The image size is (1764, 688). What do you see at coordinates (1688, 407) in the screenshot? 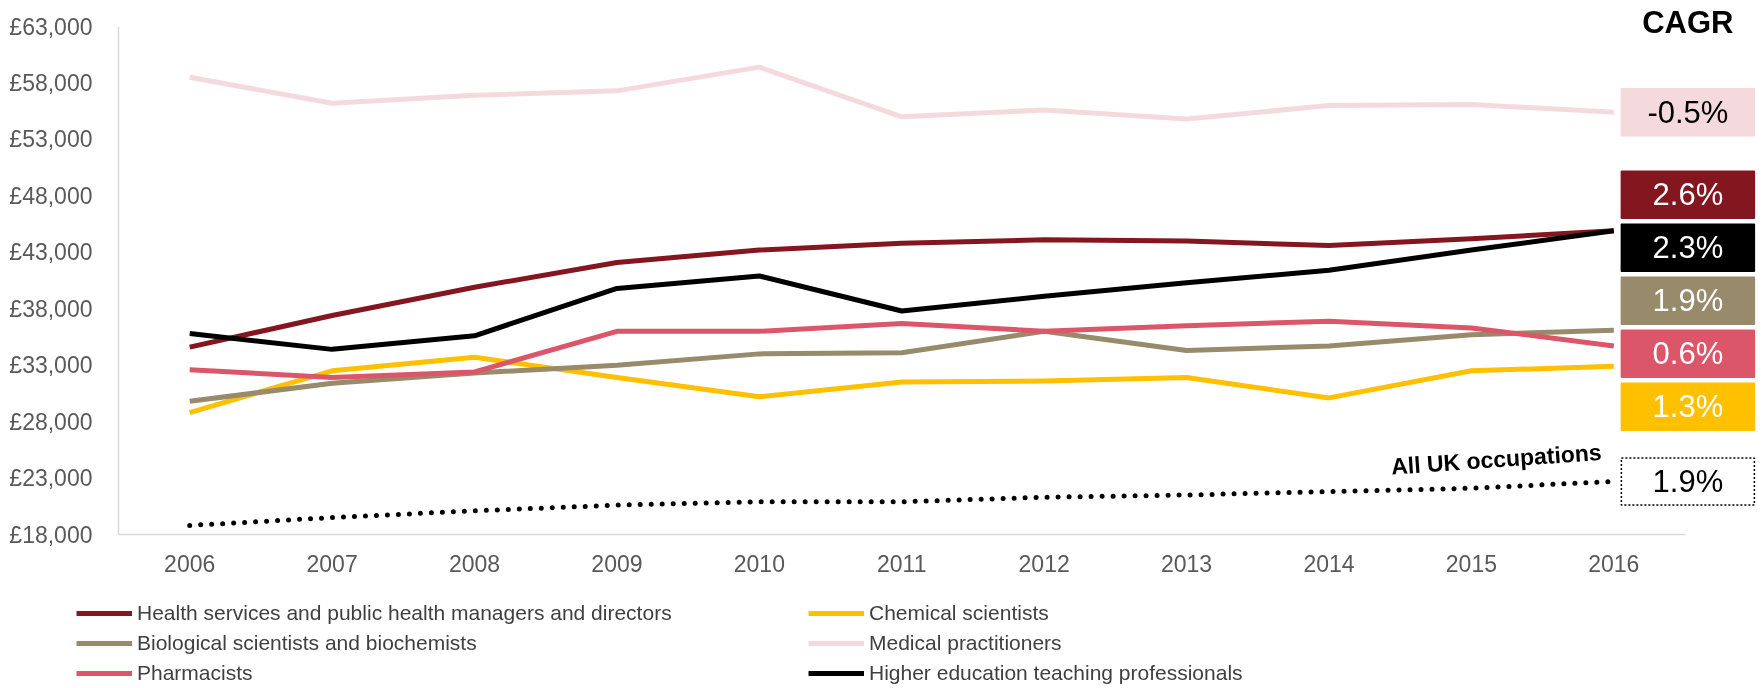
I see `annotation: 1.3%` at bounding box center [1688, 407].